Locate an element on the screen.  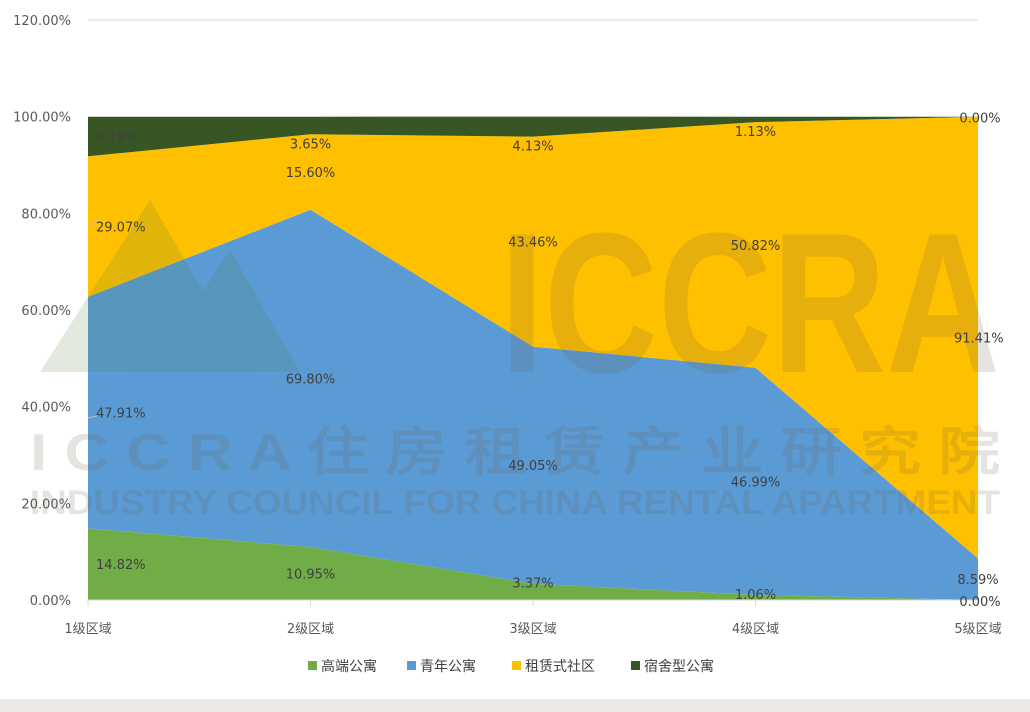
y-tick-label: 20.00% is located at coordinates (46, 504).